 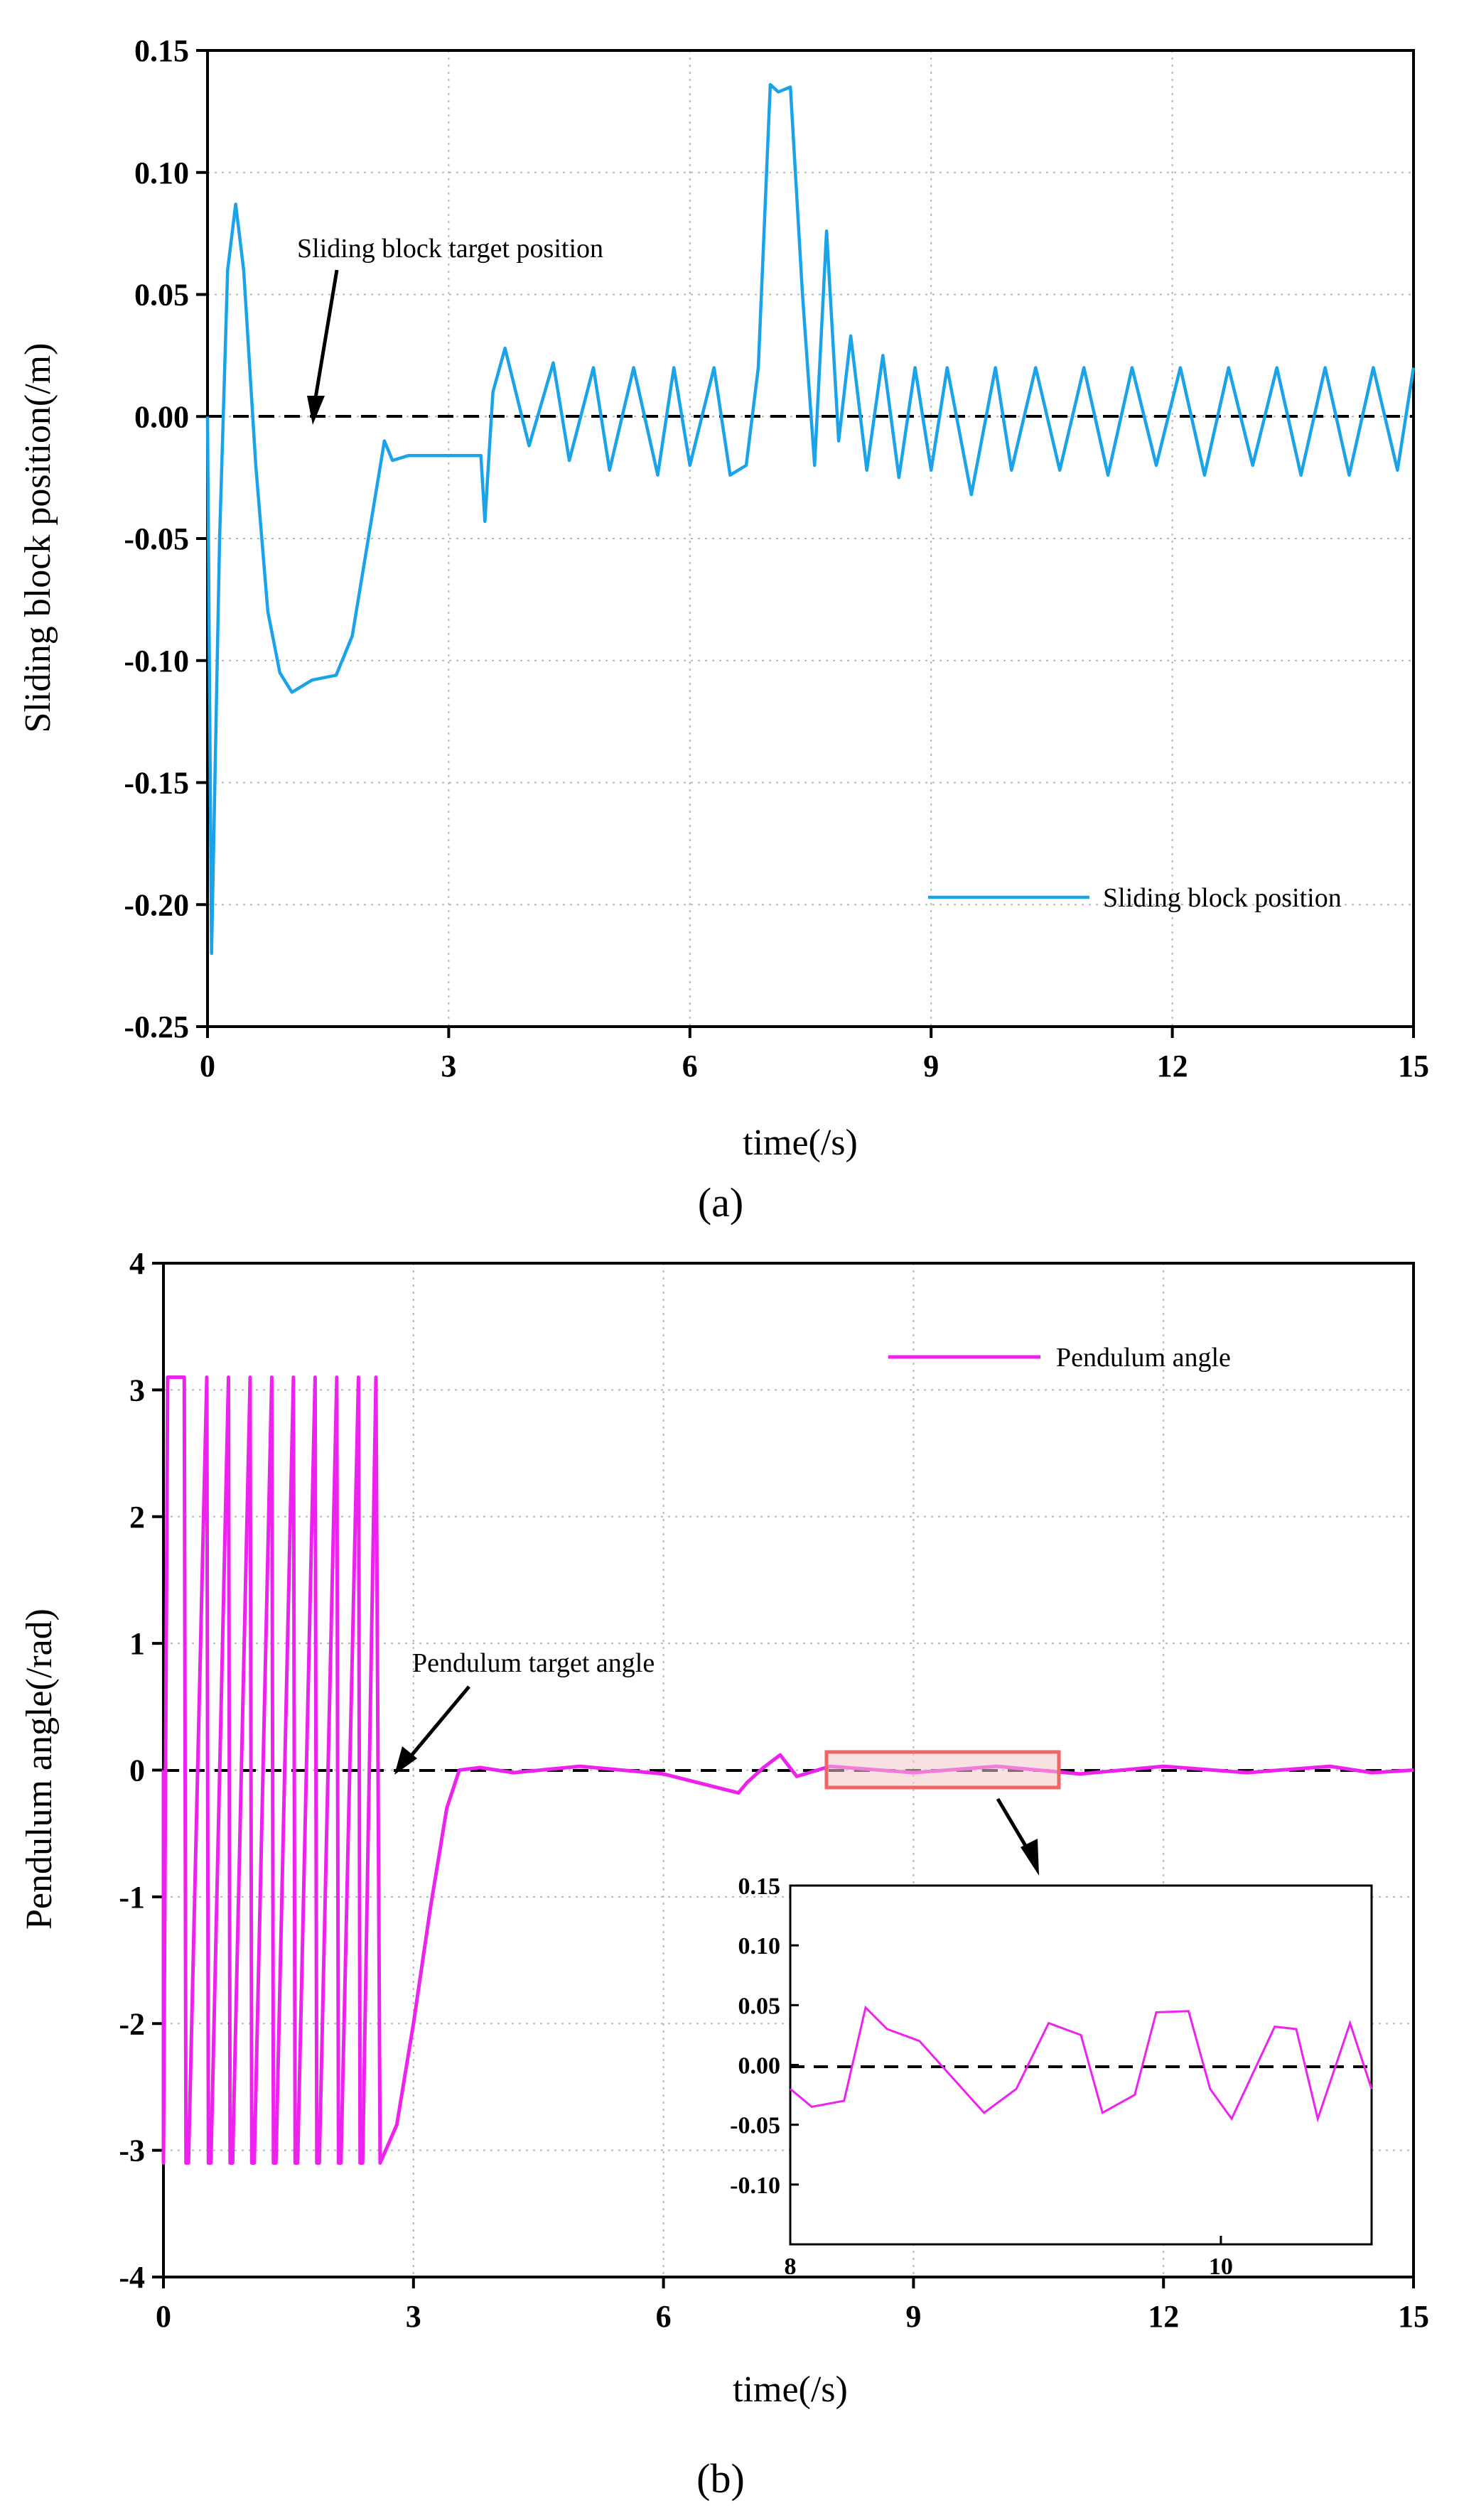 What do you see at coordinates (162, 51) in the screenshot?
I see `y-tick-label: 0.15` at bounding box center [162, 51].